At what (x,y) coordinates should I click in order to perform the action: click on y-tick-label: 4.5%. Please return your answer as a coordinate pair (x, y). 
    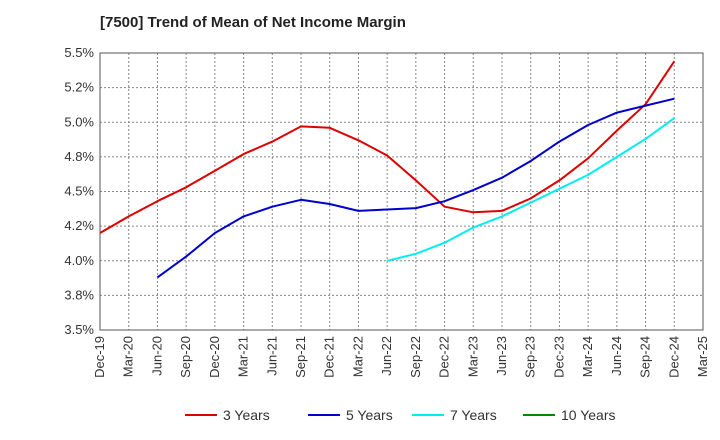
    Looking at the image, I should click on (79, 191).